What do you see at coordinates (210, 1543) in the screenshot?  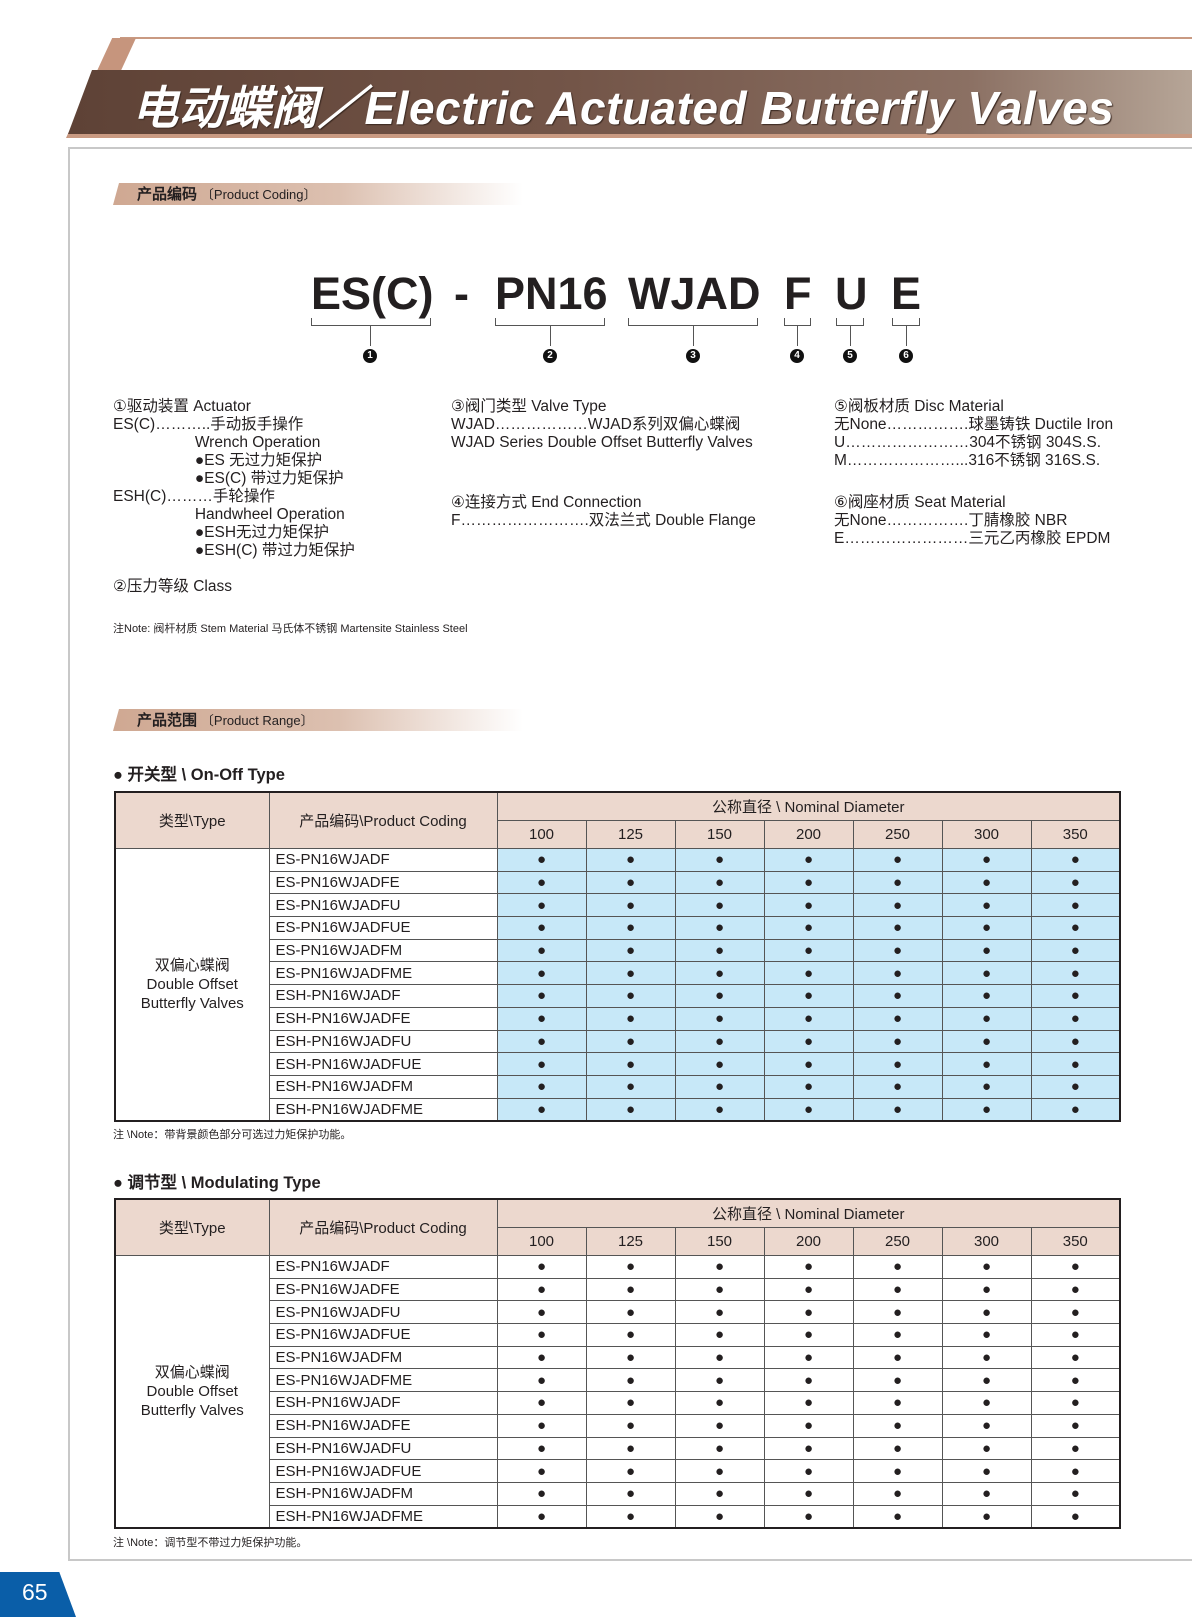 I see `modulating-type-note: 注 \Note：调节型不带过力矩保护功能。` at bounding box center [210, 1543].